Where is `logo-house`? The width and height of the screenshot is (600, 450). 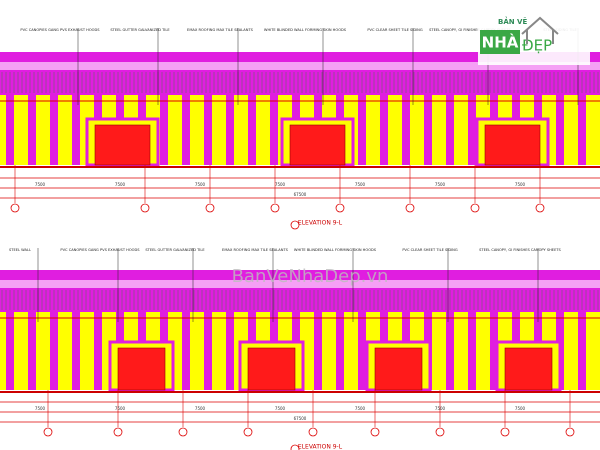 logo-house is located at coordinates (540, 30).